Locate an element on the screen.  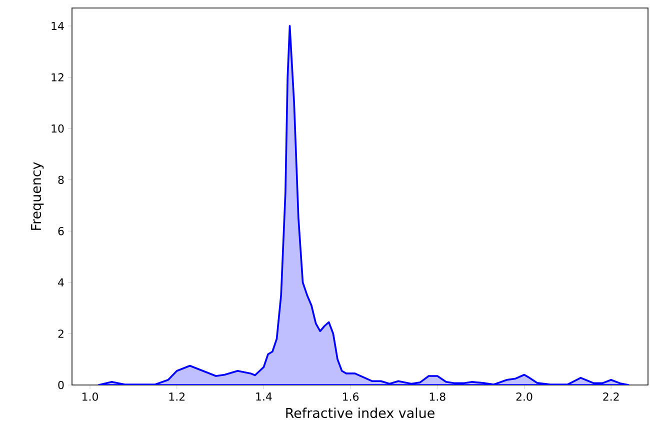
x-axis-title: Refractive index value is located at coordinates (360, 413).